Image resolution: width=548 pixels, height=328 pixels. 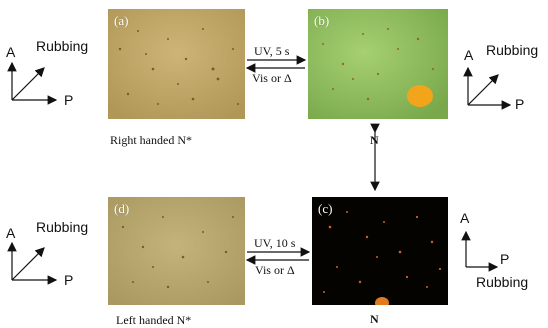 What do you see at coordinates (32, 263) in the screenshot?
I see `axes-bottom-left` at bounding box center [32, 263].